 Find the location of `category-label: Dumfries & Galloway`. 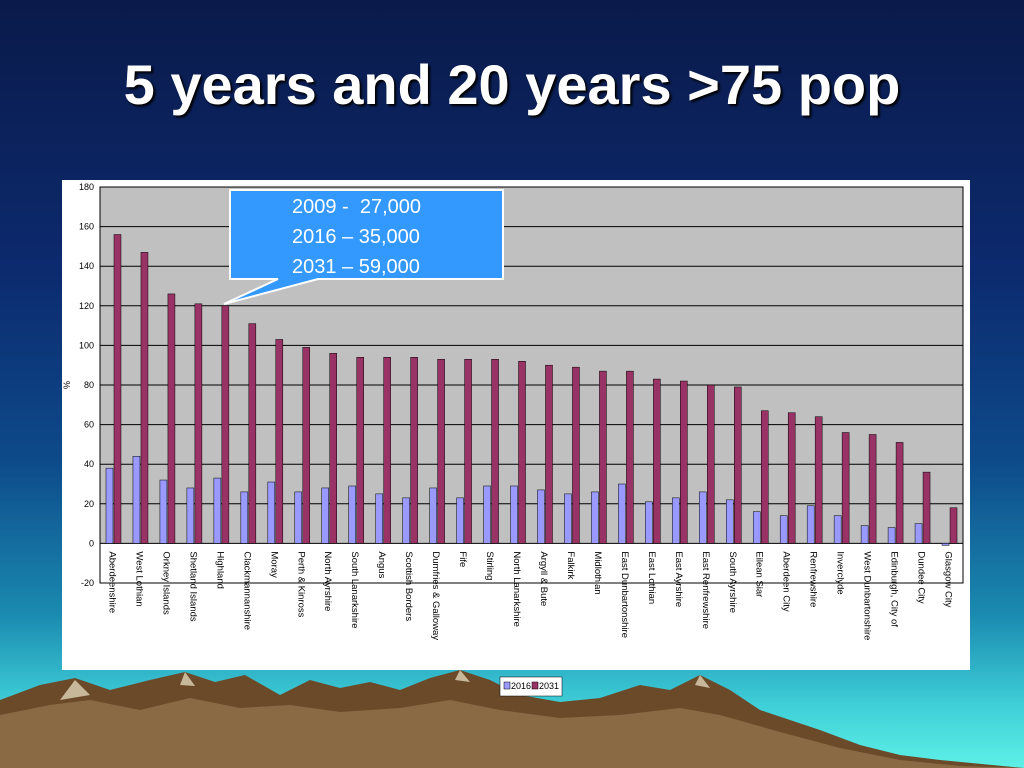

category-label: Dumfries & Galloway is located at coordinates (435, 595).